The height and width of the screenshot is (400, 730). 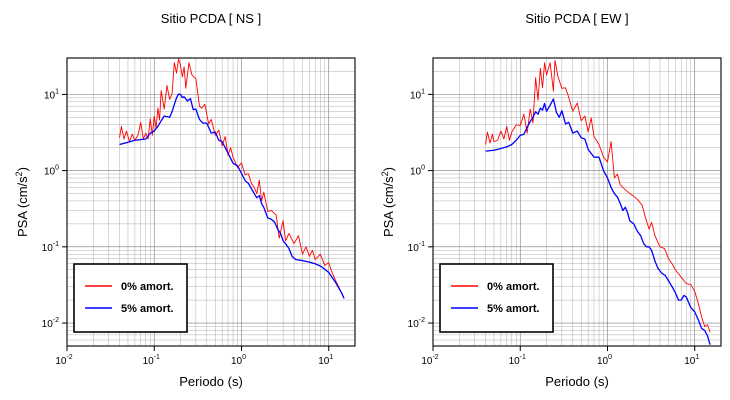 I want to click on chart-title: Sitio PCDA [ NS ], so click(x=211, y=18).